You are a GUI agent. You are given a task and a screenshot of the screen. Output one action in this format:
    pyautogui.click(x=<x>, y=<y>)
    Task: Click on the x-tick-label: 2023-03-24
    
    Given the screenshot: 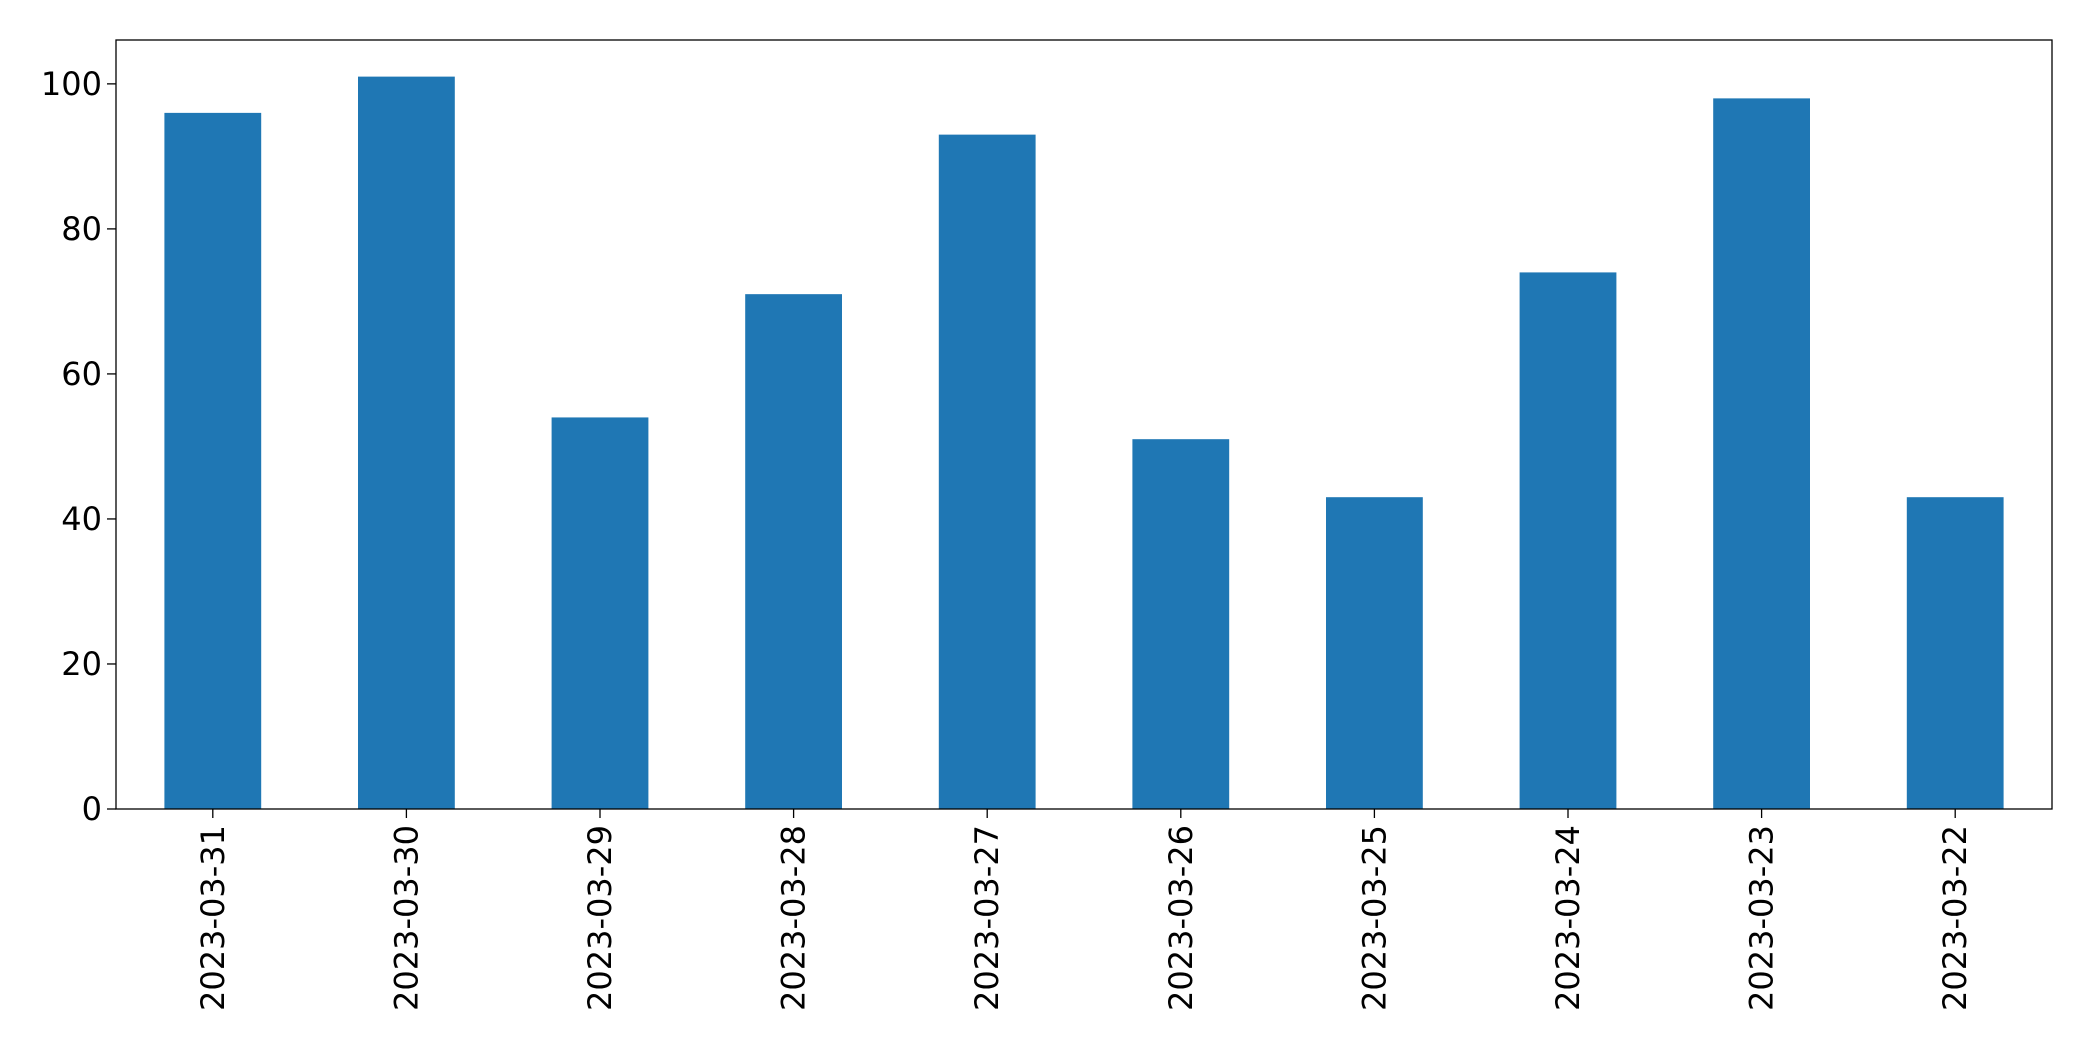 What is the action you would take?
    pyautogui.click(x=1568, y=918)
    